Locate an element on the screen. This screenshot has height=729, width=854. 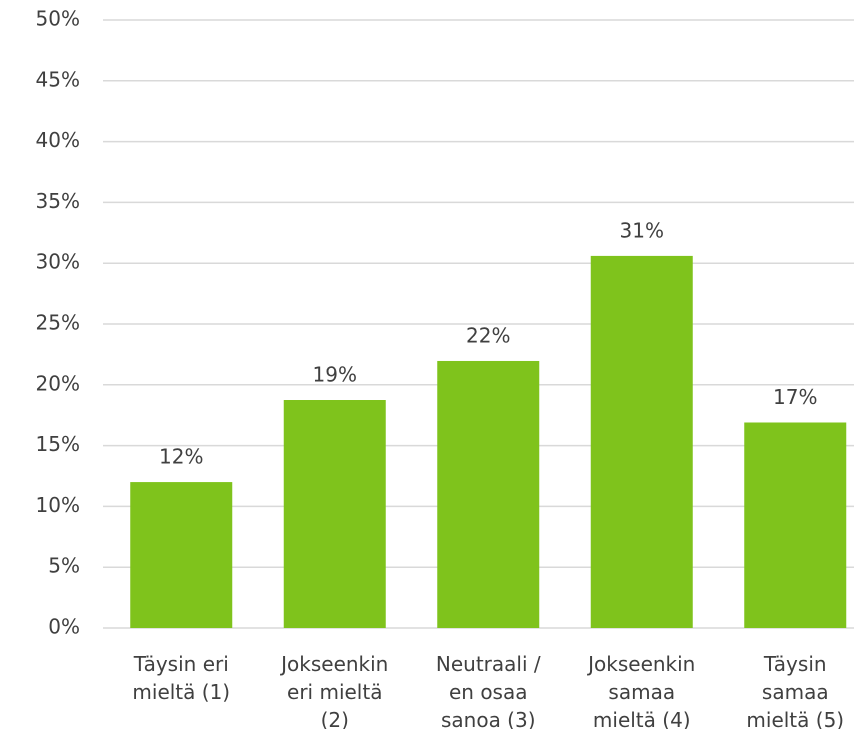
y-tick-label: 40% is located at coordinates (58, 140).